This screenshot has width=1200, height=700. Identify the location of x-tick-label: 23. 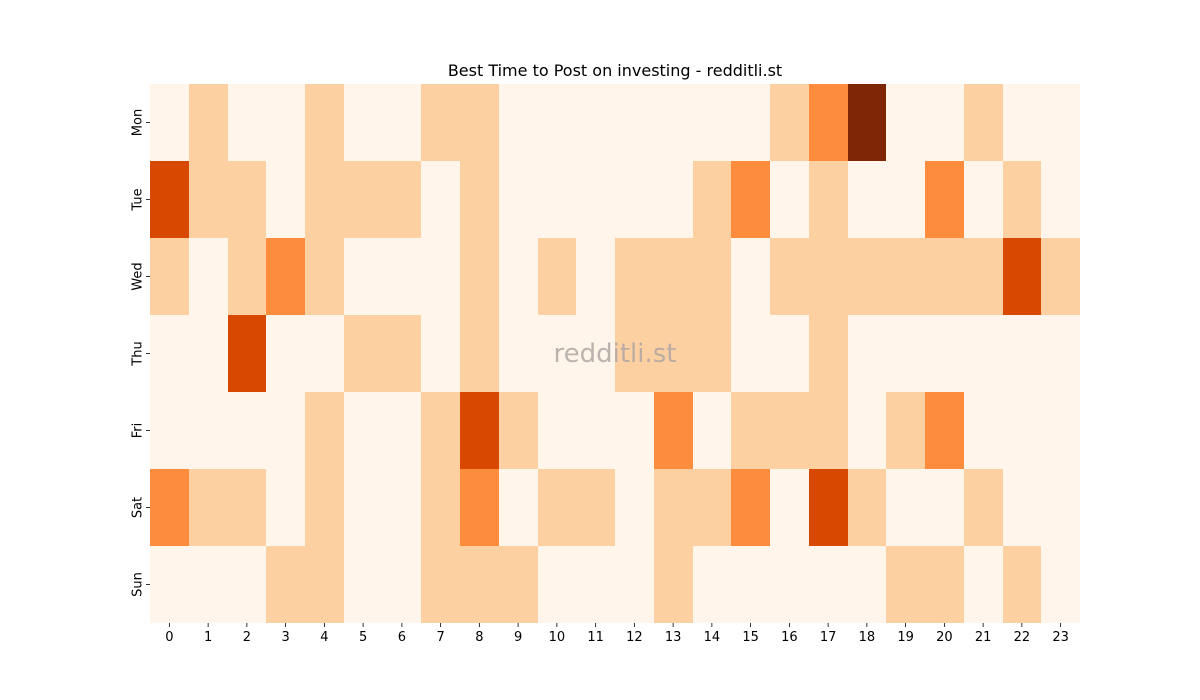
(1060, 637).